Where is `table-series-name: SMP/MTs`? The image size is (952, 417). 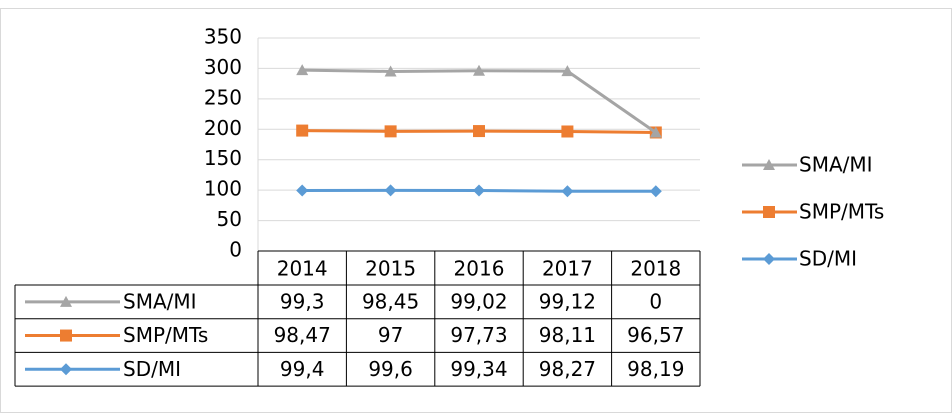 table-series-name: SMP/MTs is located at coordinates (165, 335).